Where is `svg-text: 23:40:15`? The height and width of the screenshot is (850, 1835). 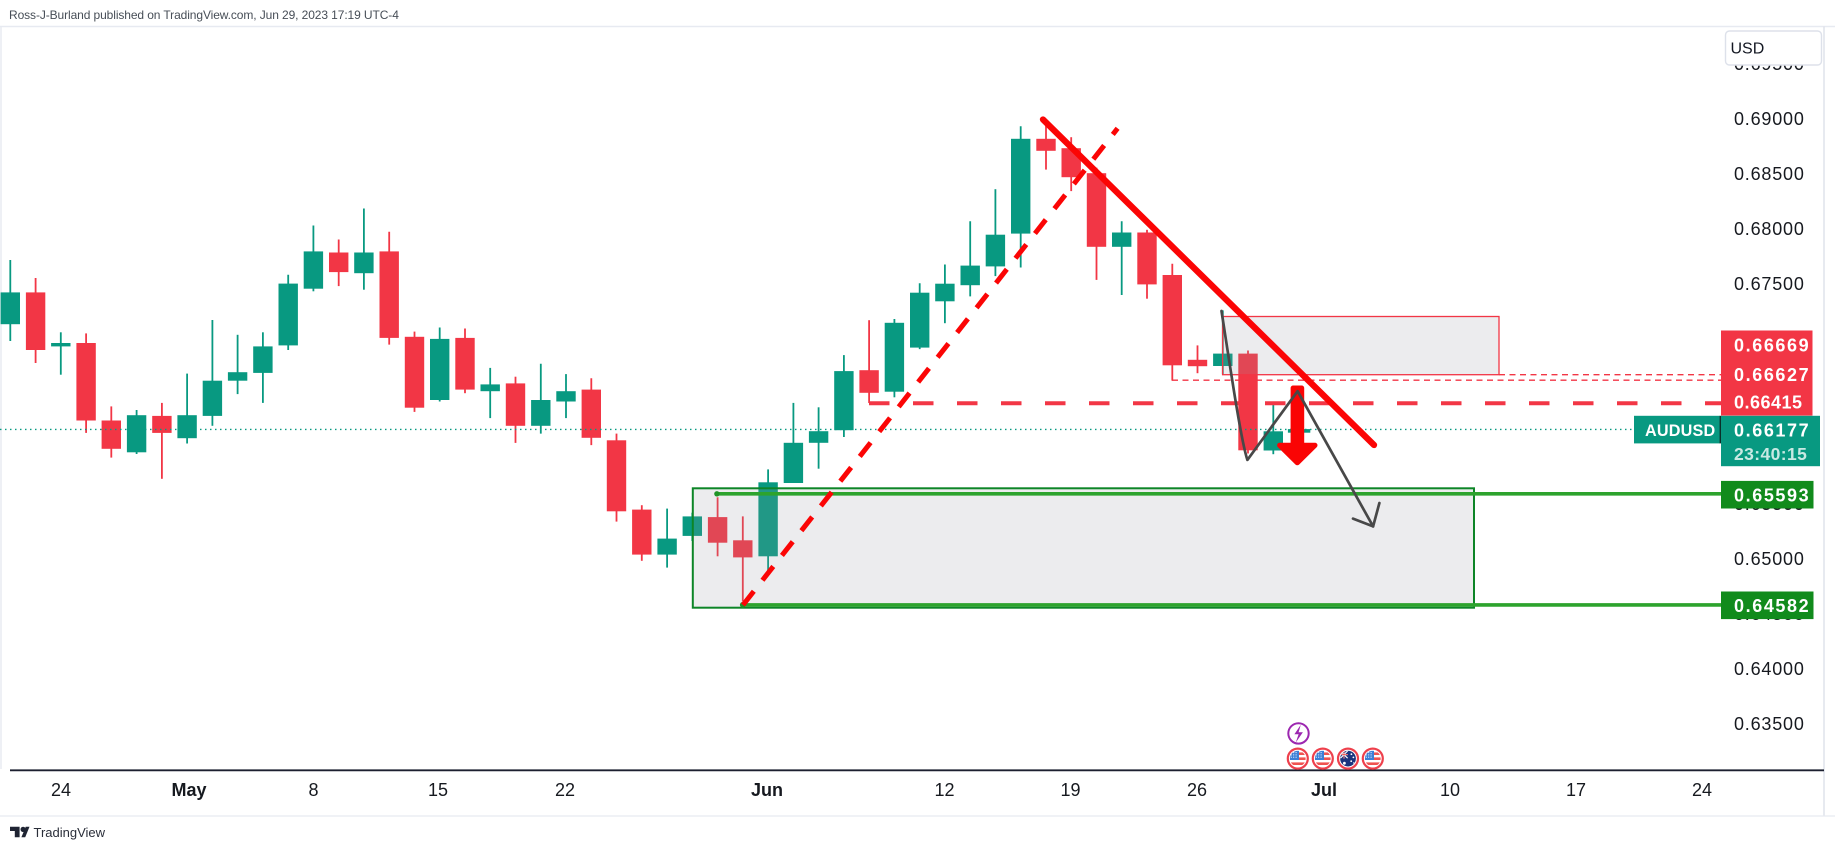 svg-text: 23:40:15 is located at coordinates (1770, 454).